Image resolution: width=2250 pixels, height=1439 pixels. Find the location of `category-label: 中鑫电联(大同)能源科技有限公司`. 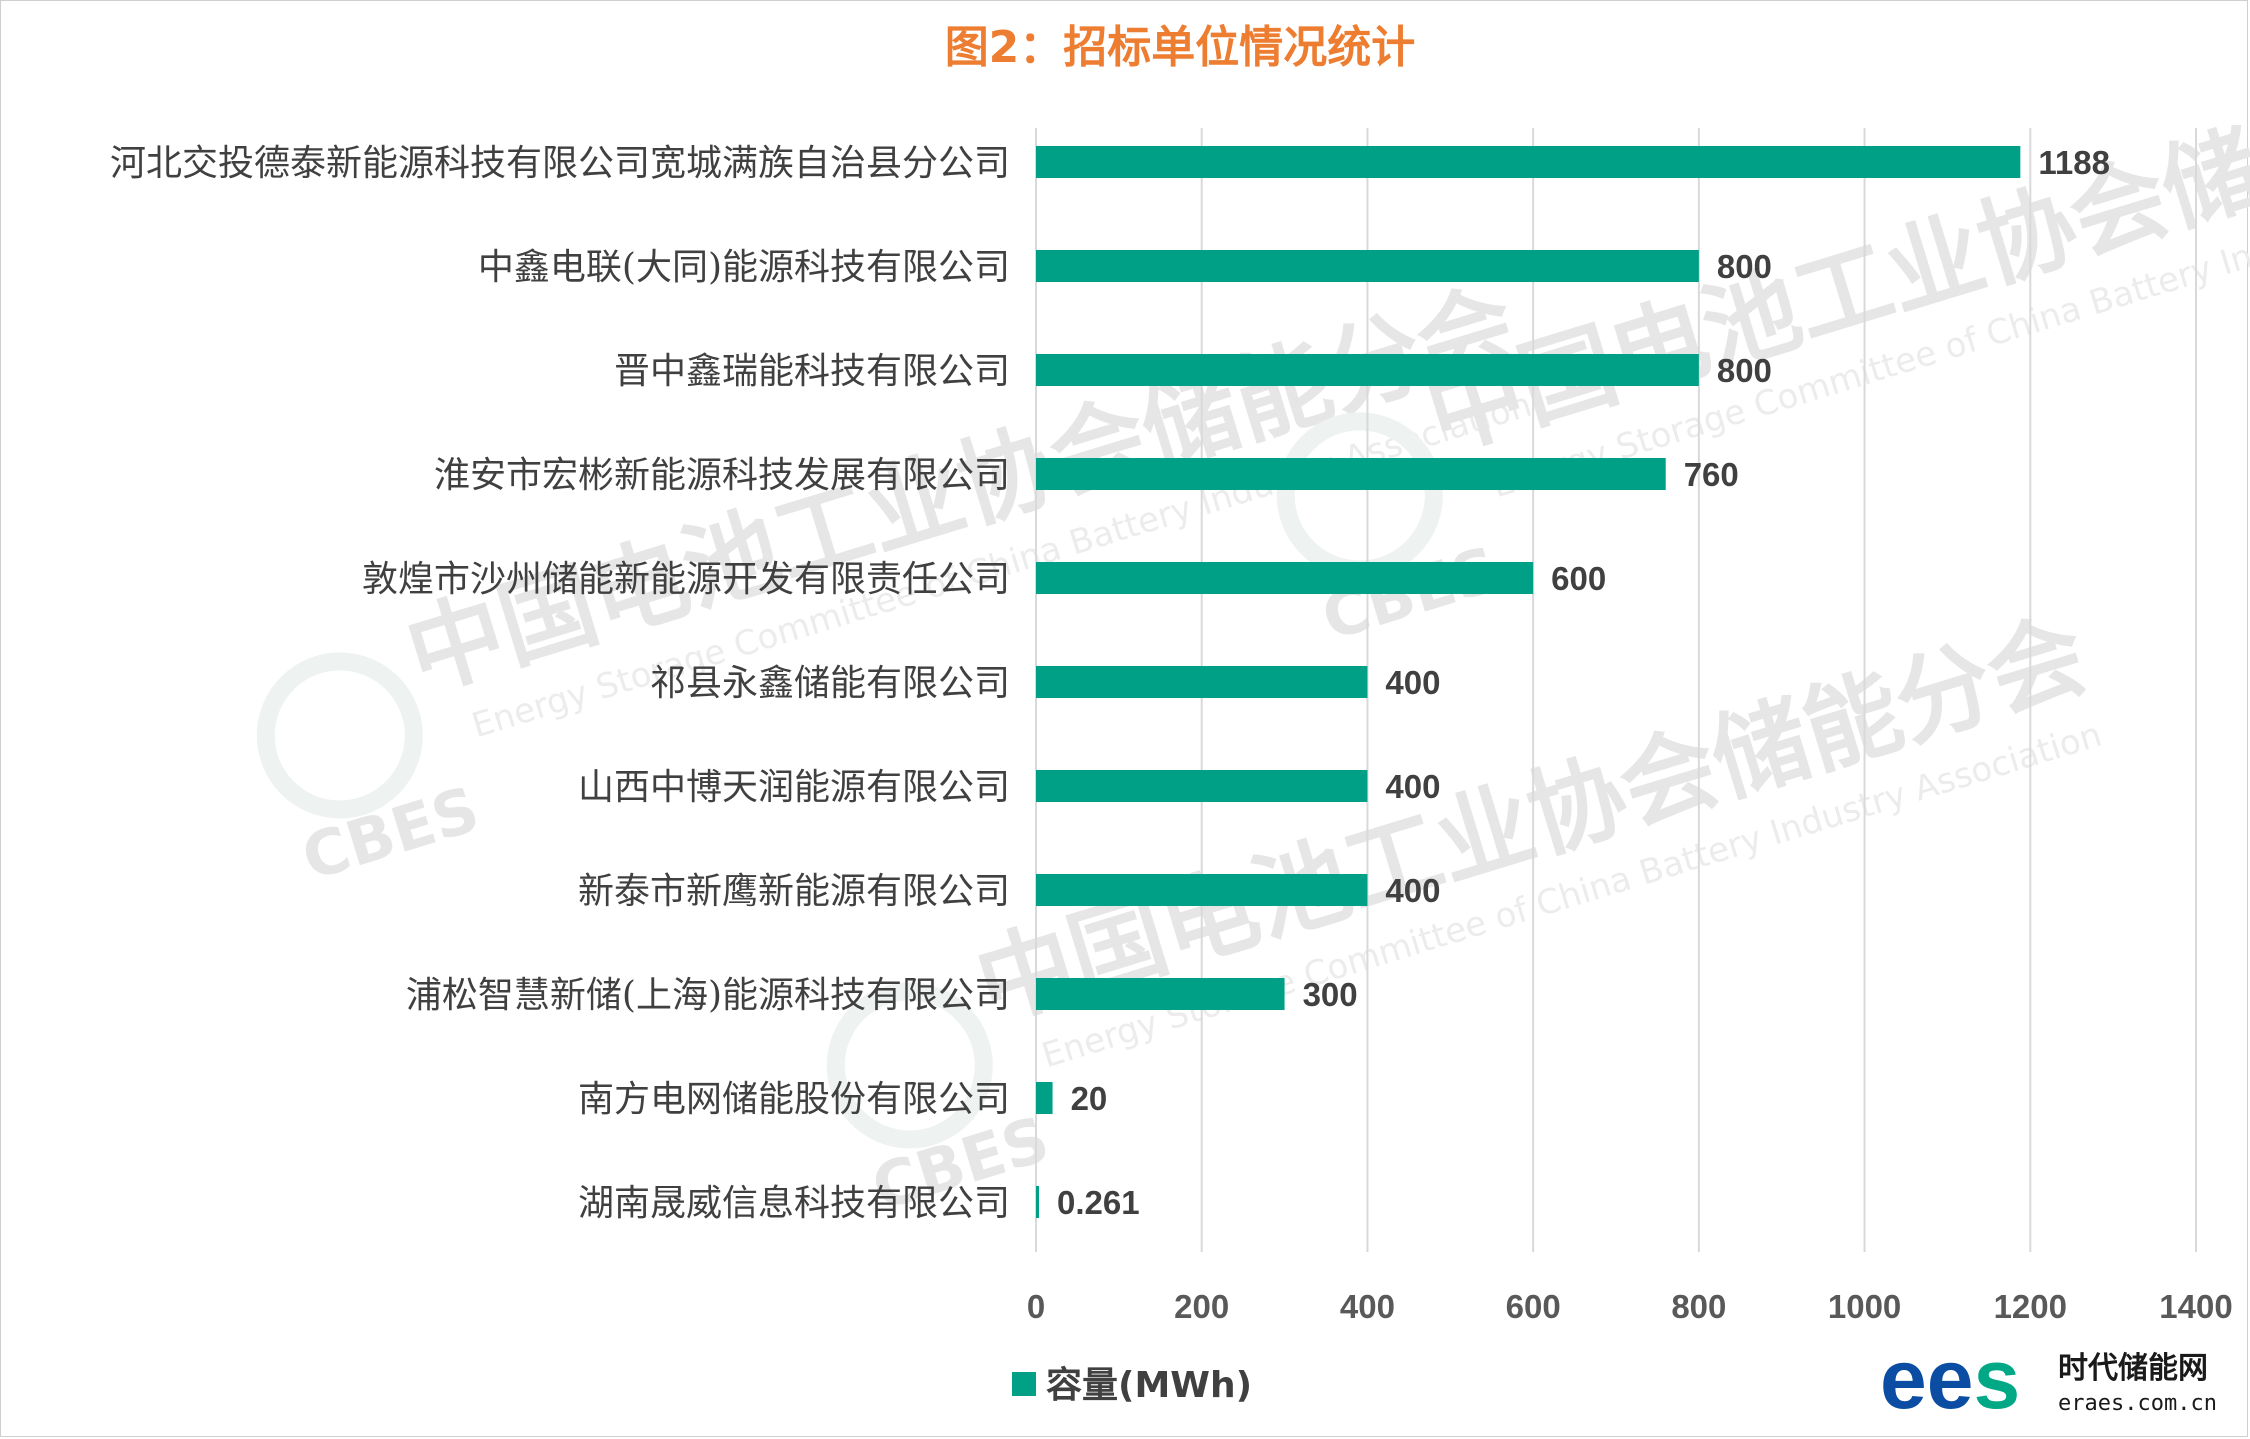

category-label: 中鑫电联(大同)能源科技有限公司 is located at coordinates (744, 267).